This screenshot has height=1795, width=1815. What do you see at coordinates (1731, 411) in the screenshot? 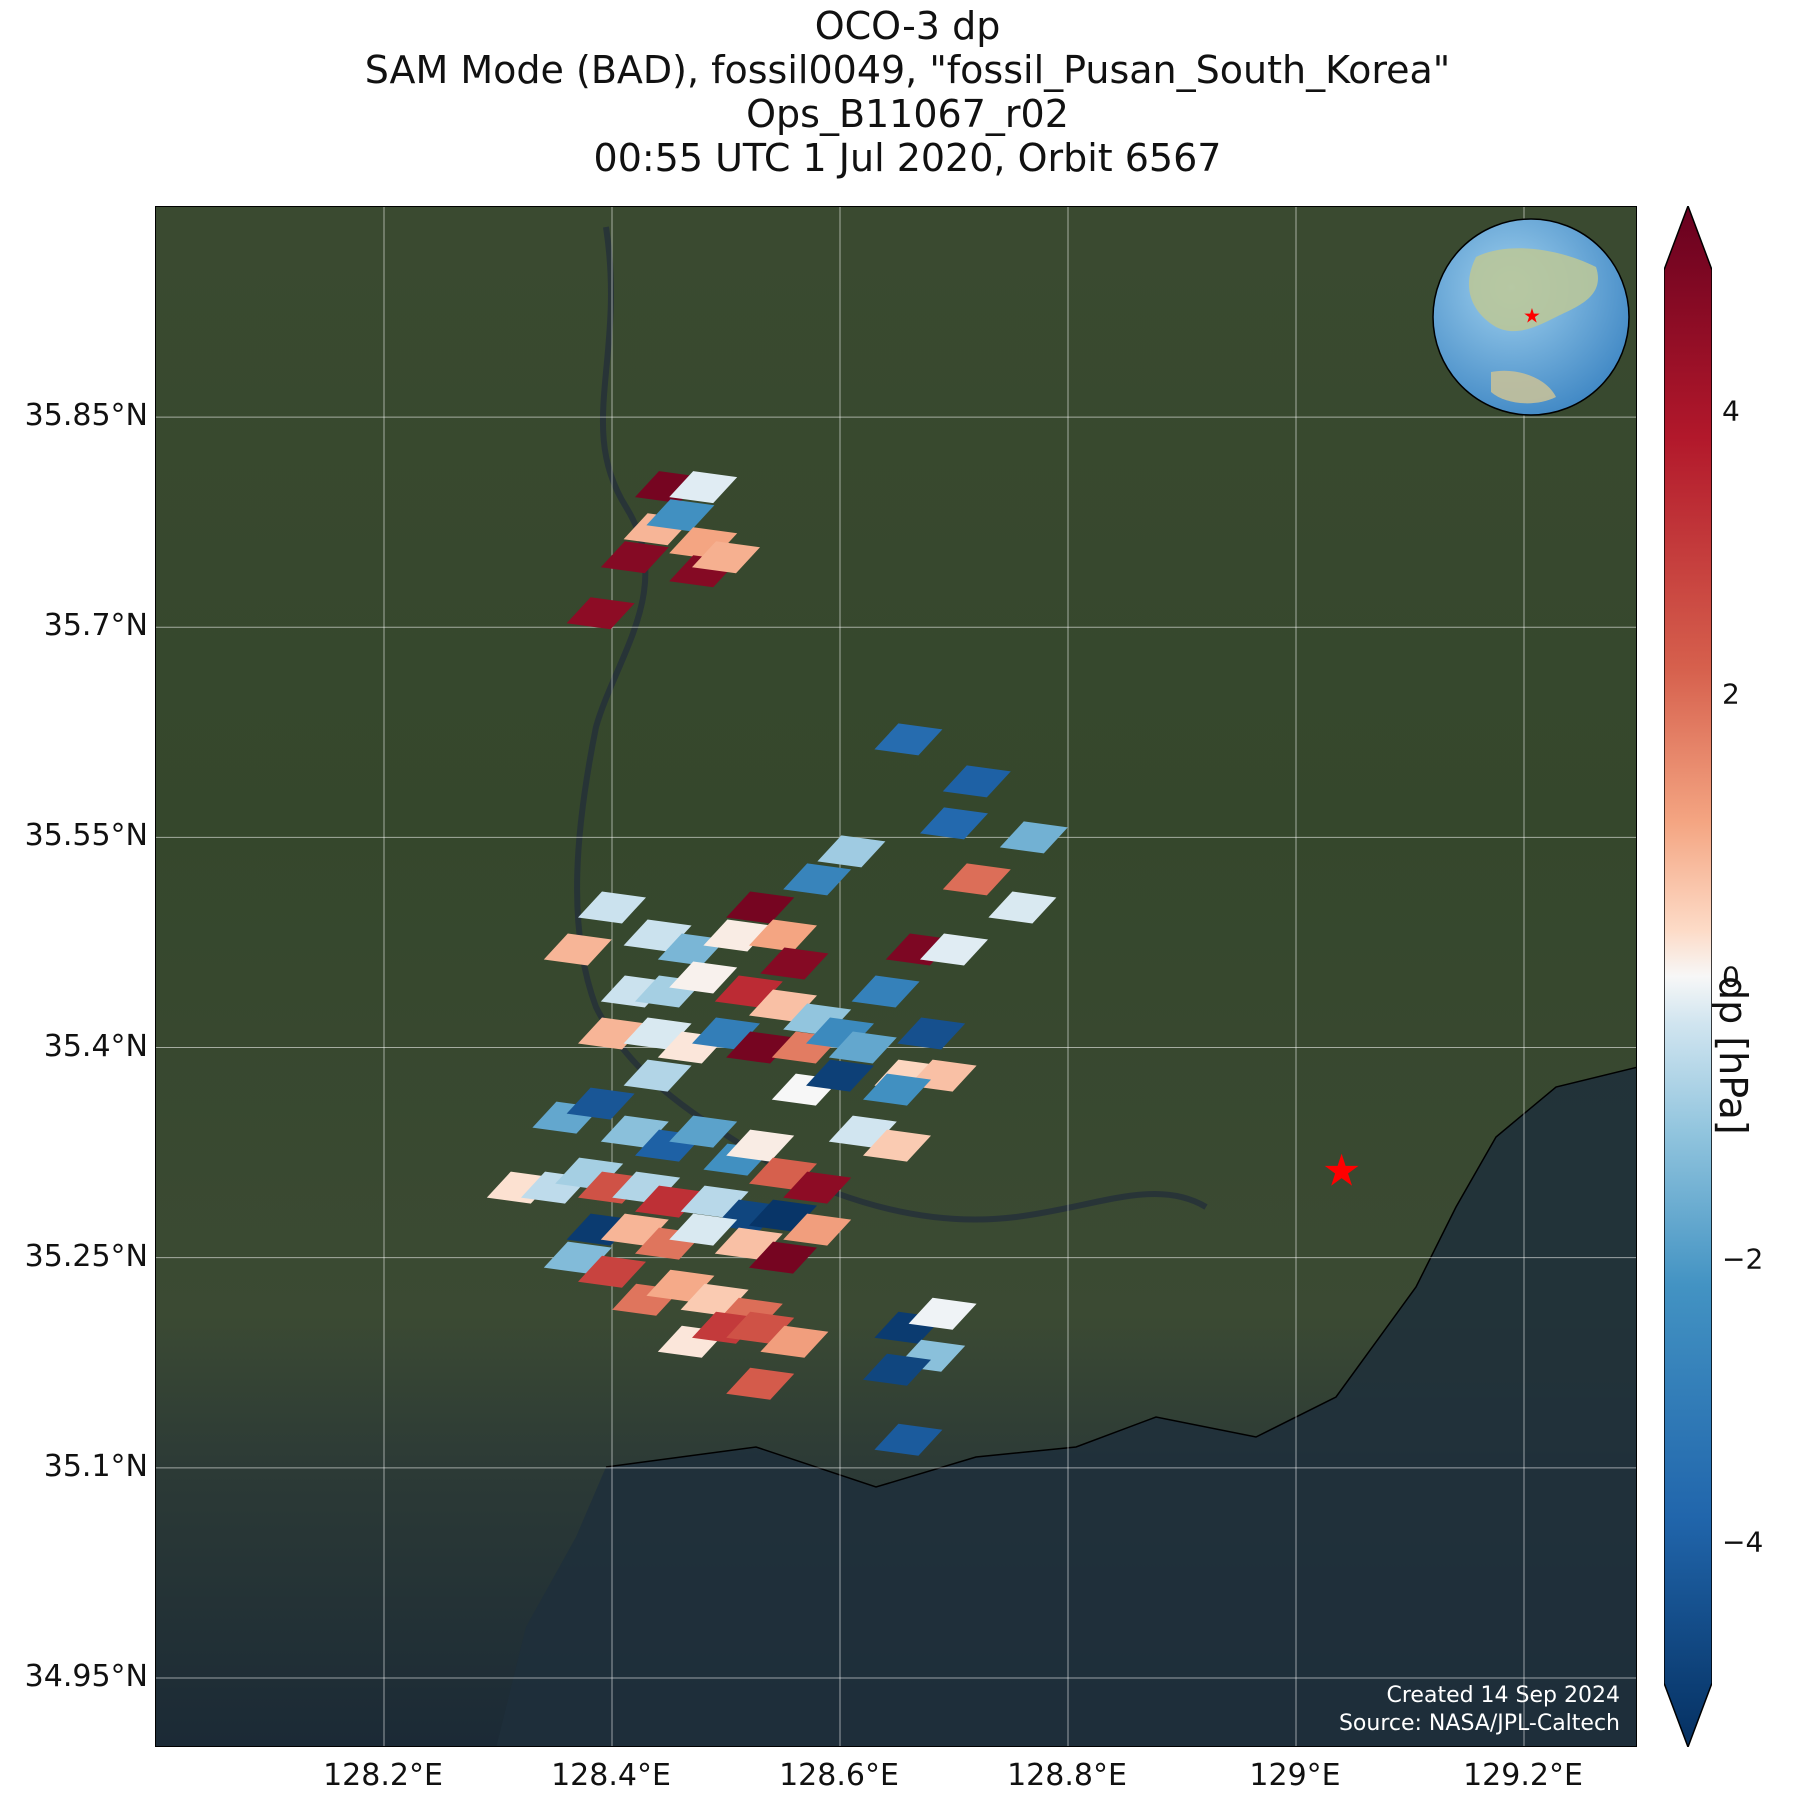
I see `colorbar-tick-label: 4` at bounding box center [1731, 411].